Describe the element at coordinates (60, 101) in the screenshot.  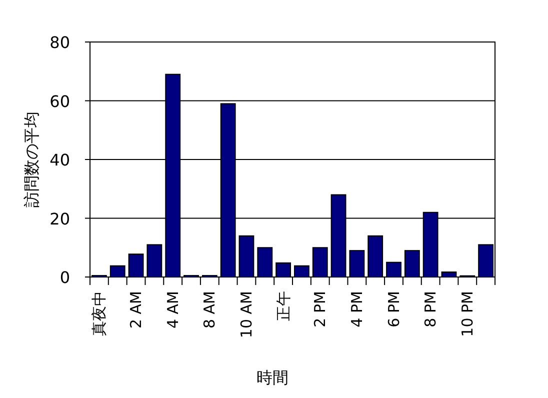
I see `y-tick-label: 60` at that location.